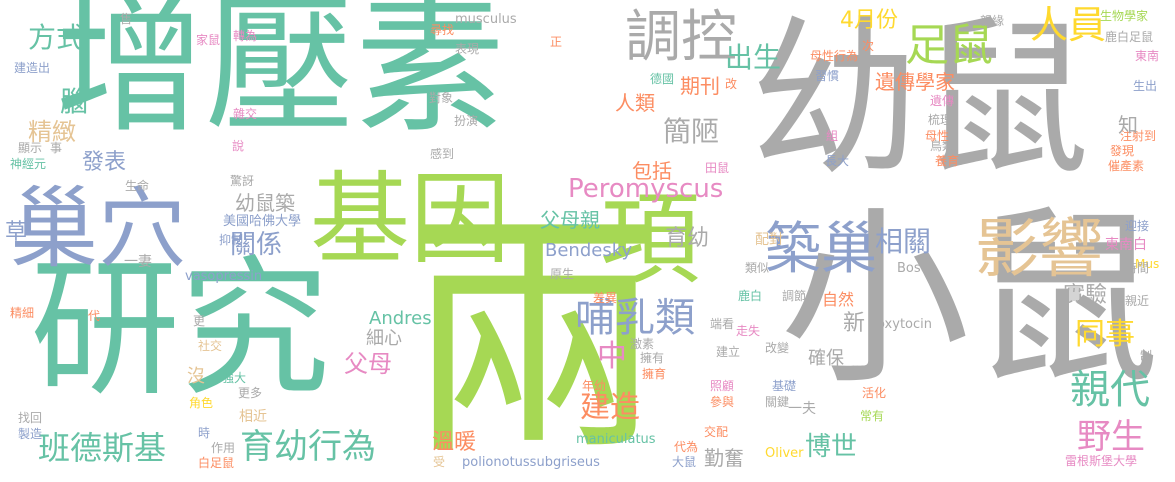 The width and height of the screenshot is (1175, 482). I want to click on word: 表現, so click(467, 49).